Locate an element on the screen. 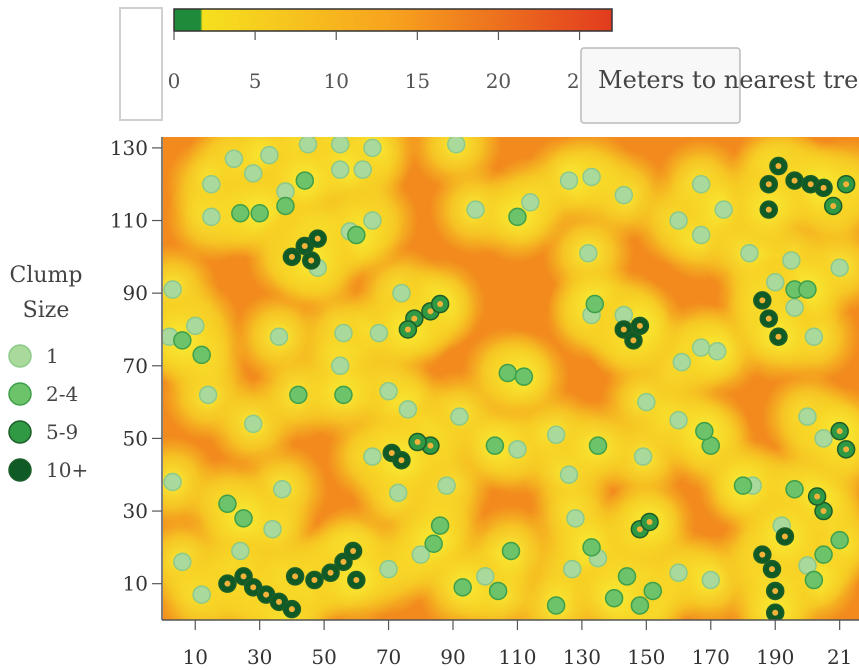  x-tick-label: 70 is located at coordinates (388, 657).